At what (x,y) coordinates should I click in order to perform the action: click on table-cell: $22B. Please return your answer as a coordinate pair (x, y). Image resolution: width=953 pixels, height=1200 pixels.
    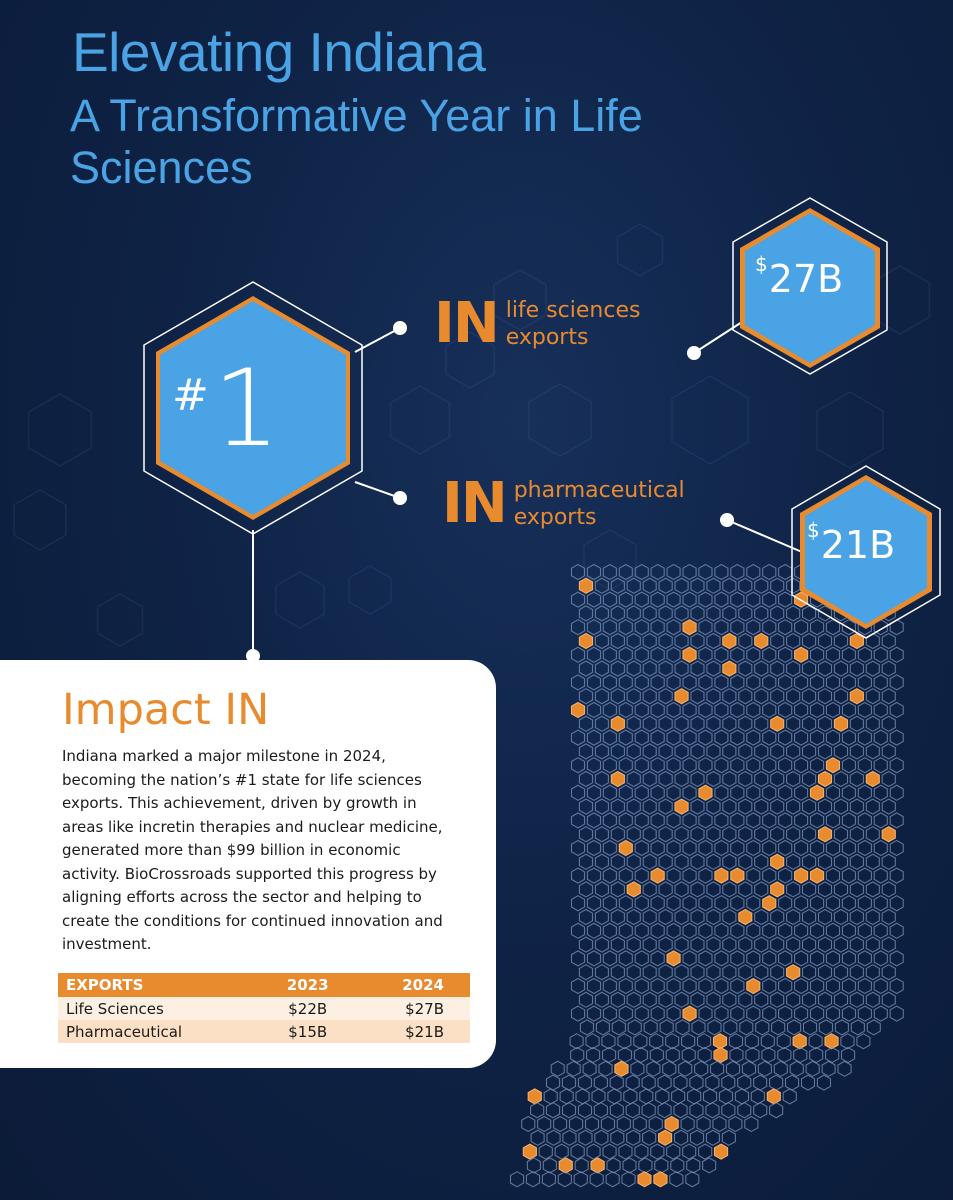
    Looking at the image, I should click on (307, 1008).